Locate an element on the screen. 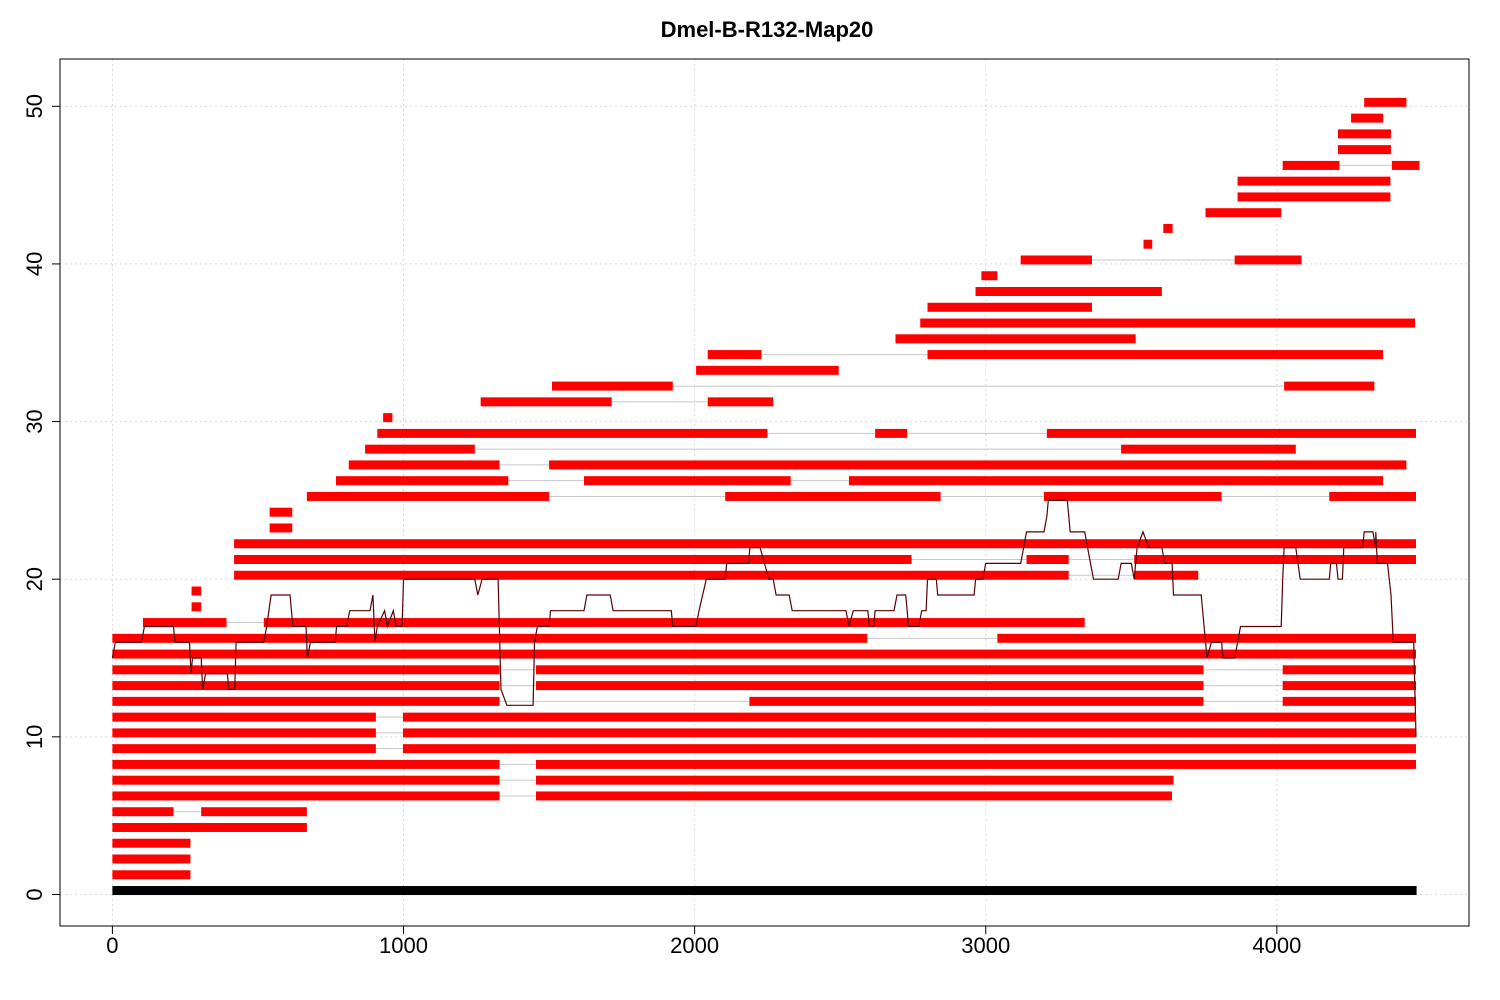  x-tick-label: 0 is located at coordinates (112, 945).